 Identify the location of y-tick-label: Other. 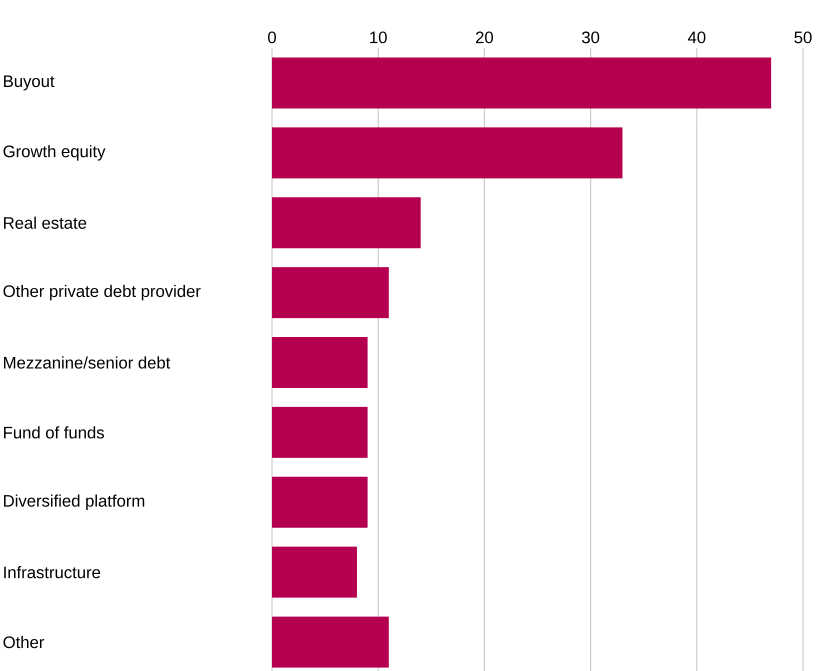
(23, 642).